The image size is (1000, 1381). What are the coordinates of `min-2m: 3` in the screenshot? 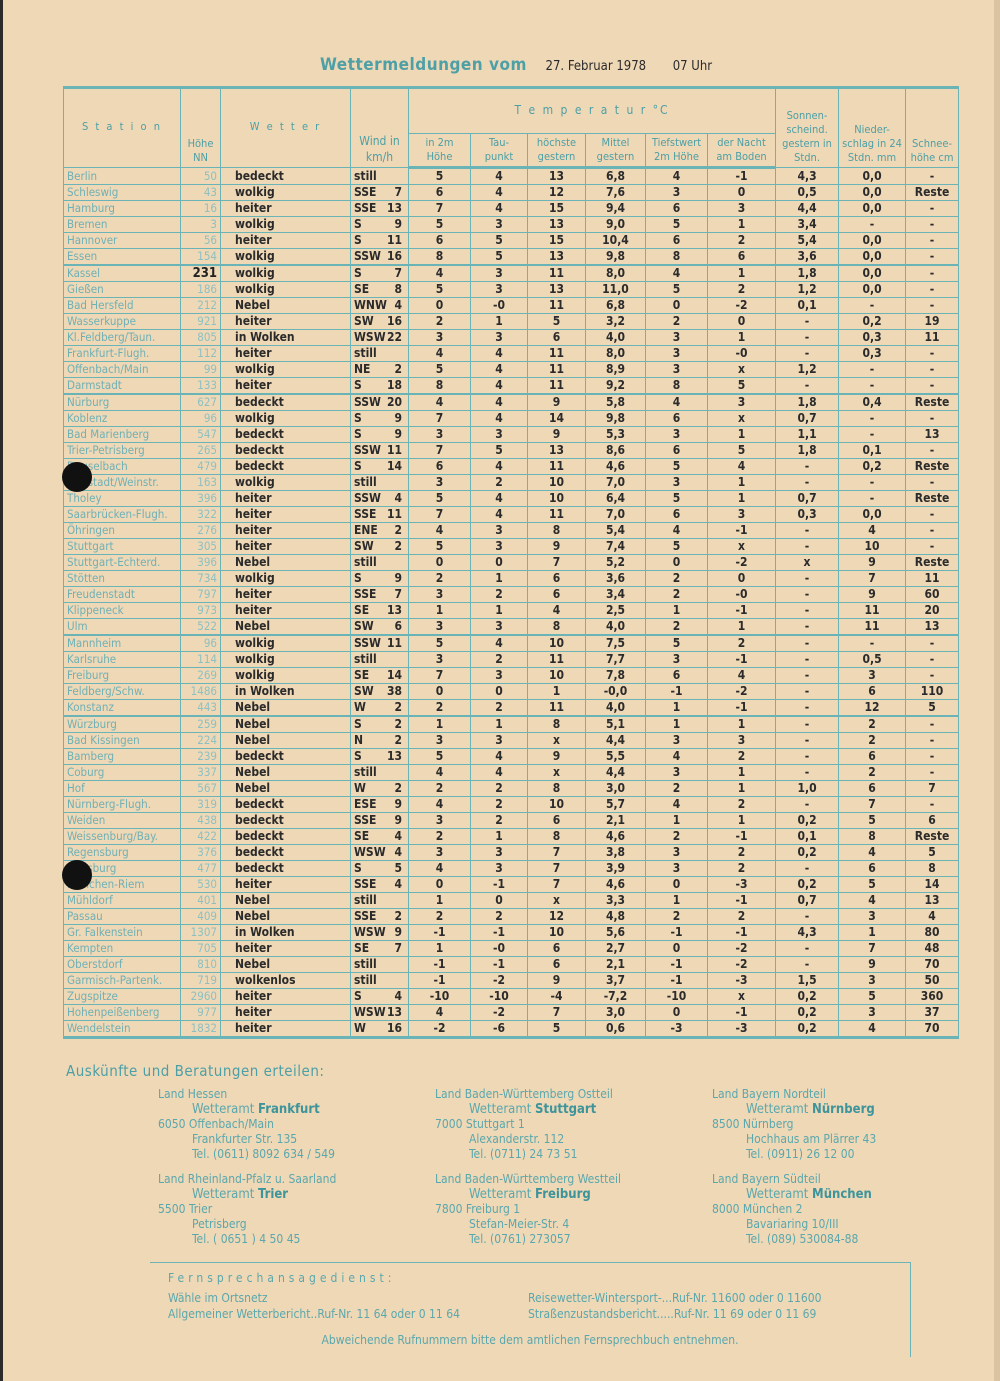 It's located at (676, 659).